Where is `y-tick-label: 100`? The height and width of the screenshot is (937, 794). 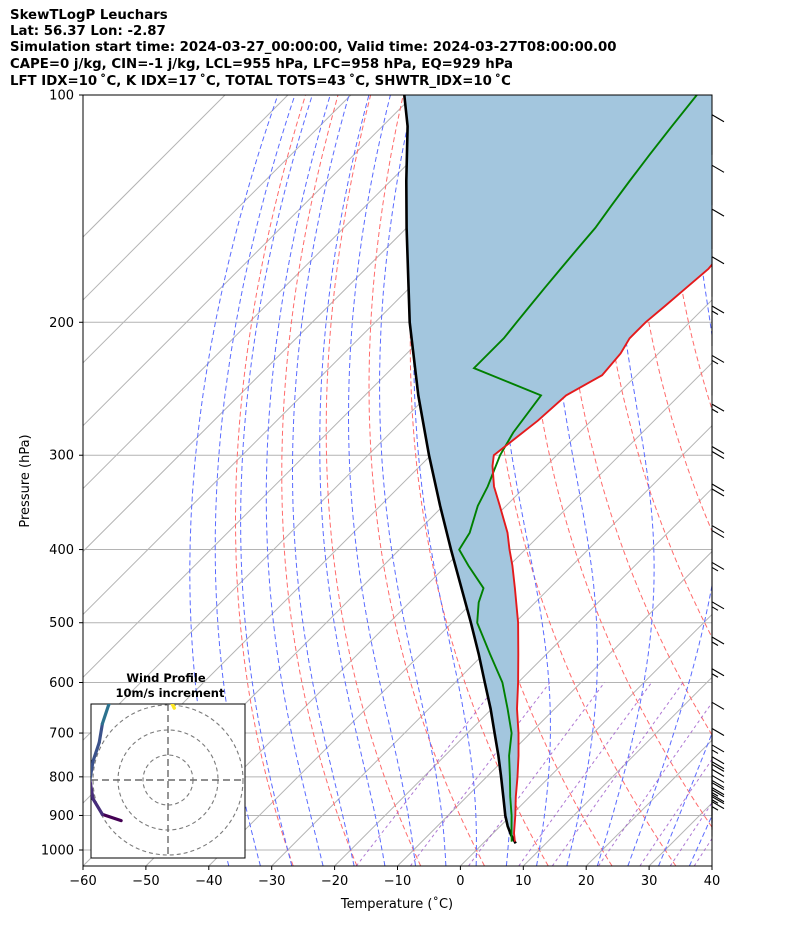 y-tick-label: 100 is located at coordinates (61, 96).